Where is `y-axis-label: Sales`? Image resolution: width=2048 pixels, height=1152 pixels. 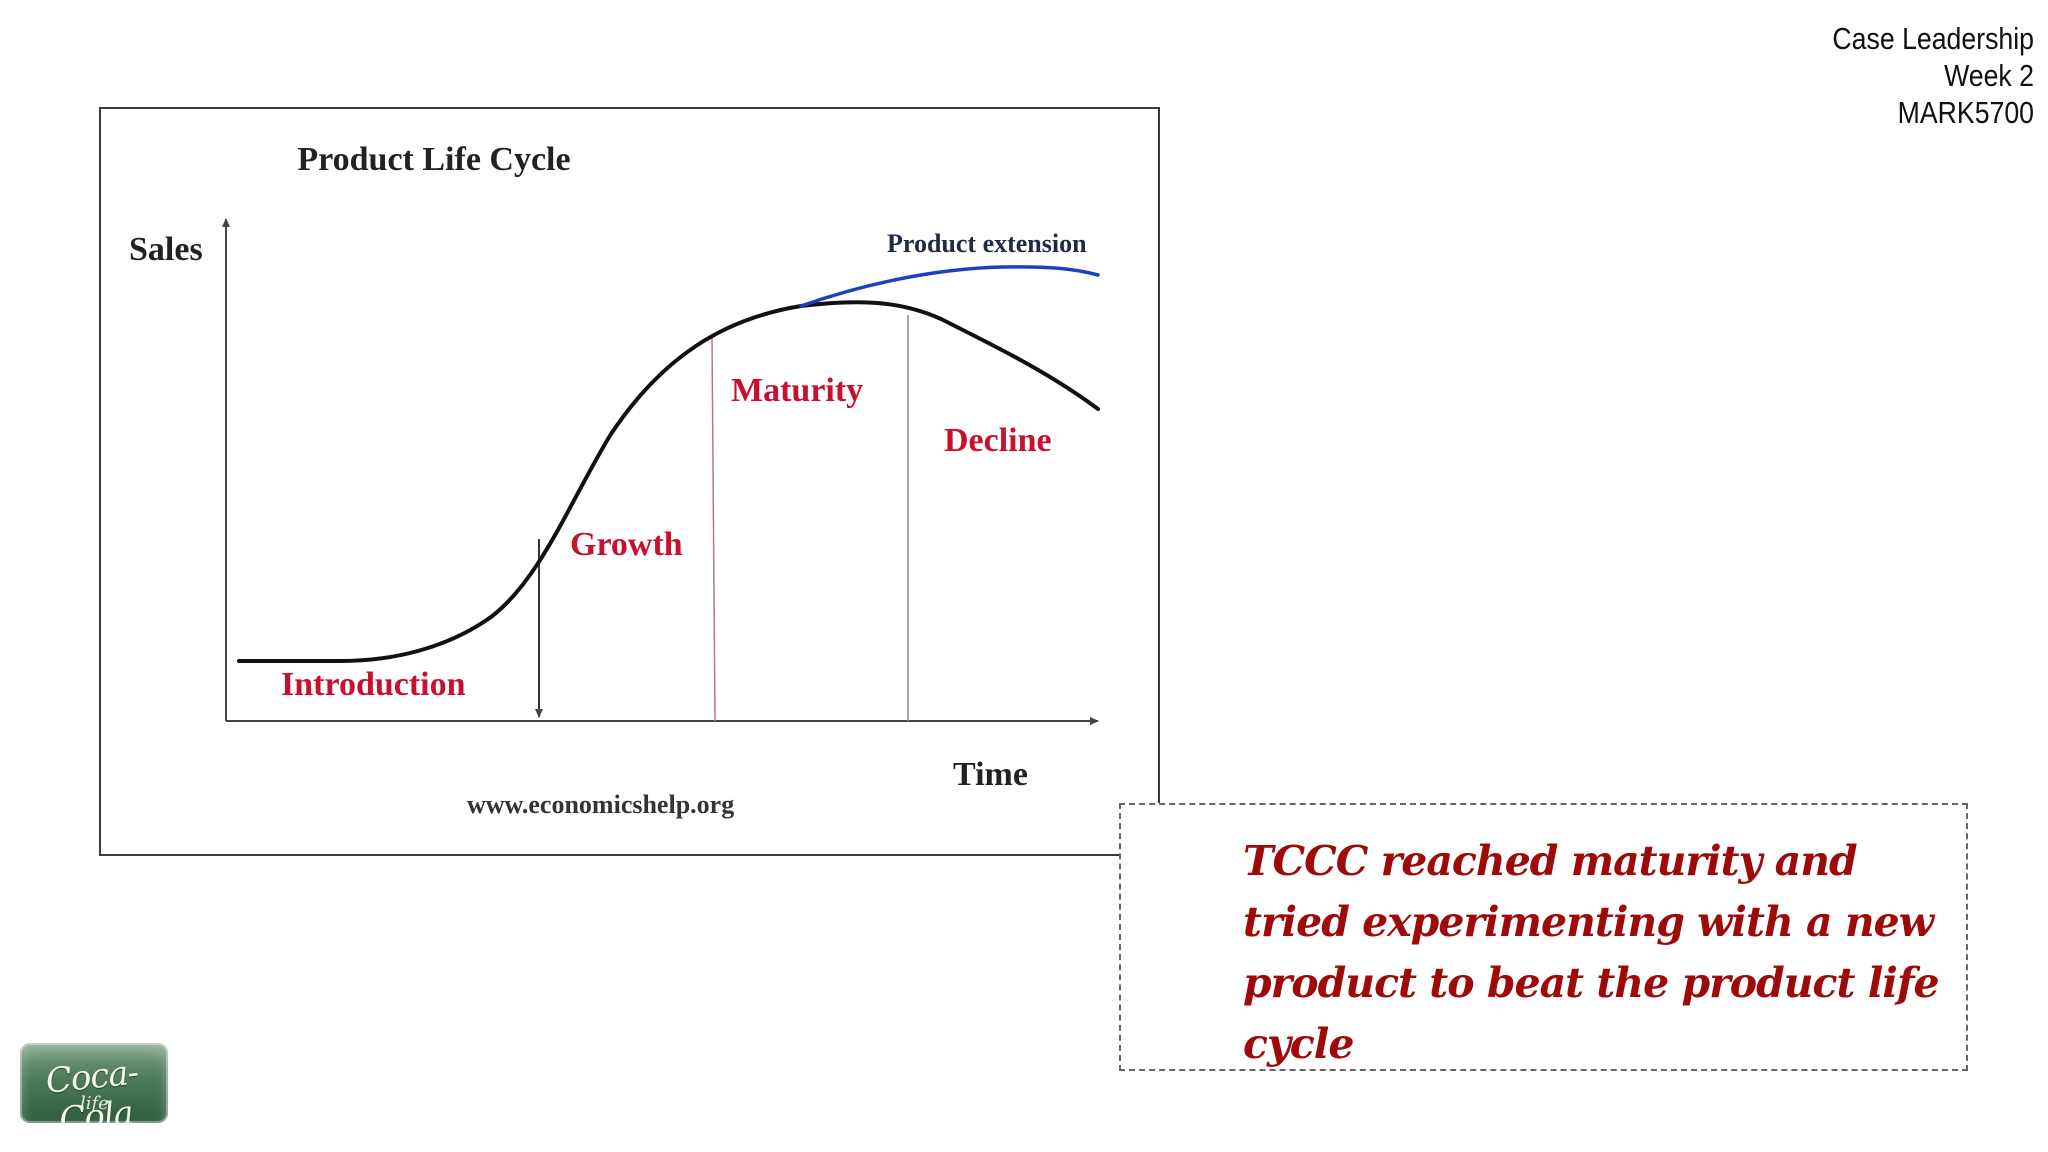 y-axis-label: Sales is located at coordinates (166, 249).